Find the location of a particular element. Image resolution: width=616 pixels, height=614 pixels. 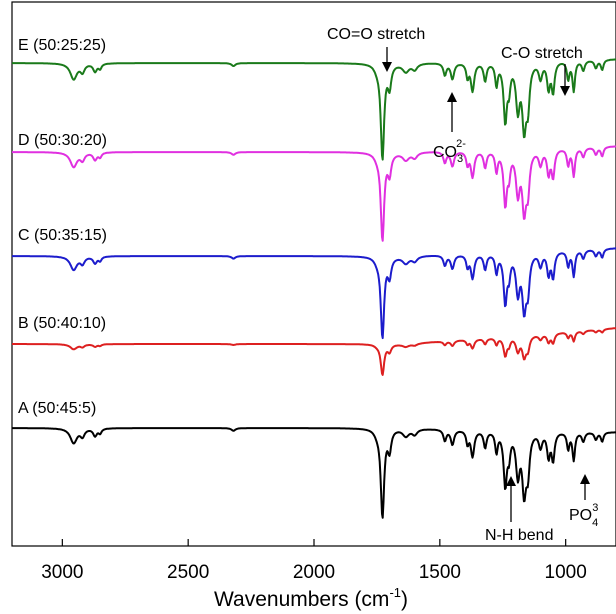

phosphate-sup: 3 is located at coordinates (595, 508).